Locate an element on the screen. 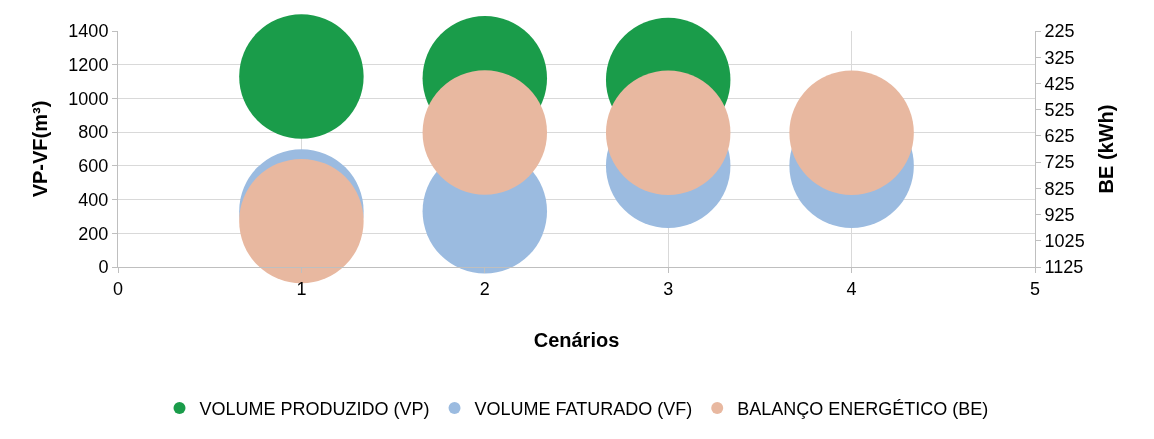 This screenshot has width=1154, height=439. y2-tick-label: 825 is located at coordinates (1059, 188).